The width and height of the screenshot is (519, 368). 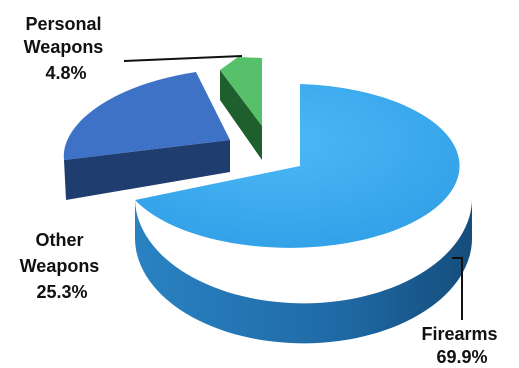 I want to click on slice-other-weapons-top, so click(x=146, y=116).